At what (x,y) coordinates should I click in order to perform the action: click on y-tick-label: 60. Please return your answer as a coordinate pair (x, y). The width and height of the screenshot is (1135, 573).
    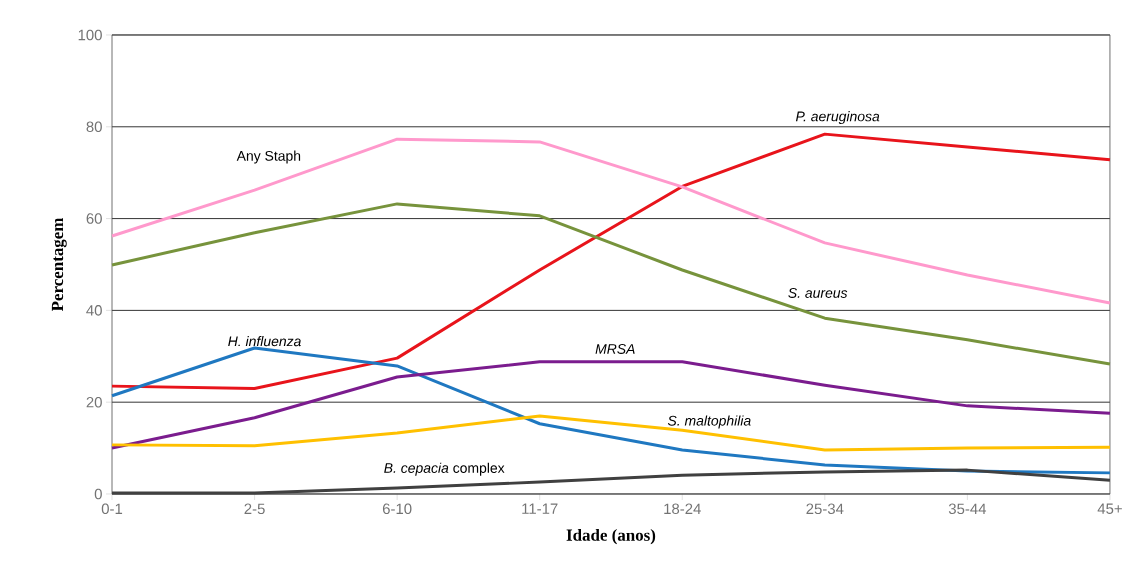
    Looking at the image, I should click on (94, 218).